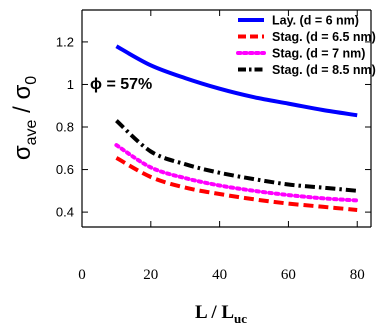 Image resolution: width=380 pixels, height=328 pixels. Describe the element at coordinates (65, 41) in the screenshot. I see `y-tick-label: 1.2` at that location.